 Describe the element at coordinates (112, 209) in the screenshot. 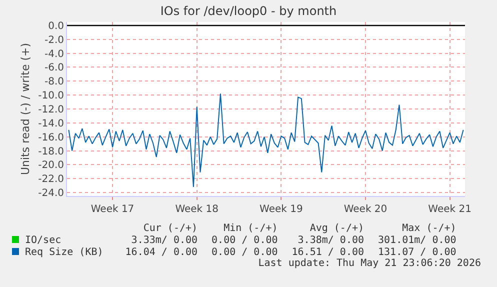

I see `x-tick-label: Week 17` at that location.